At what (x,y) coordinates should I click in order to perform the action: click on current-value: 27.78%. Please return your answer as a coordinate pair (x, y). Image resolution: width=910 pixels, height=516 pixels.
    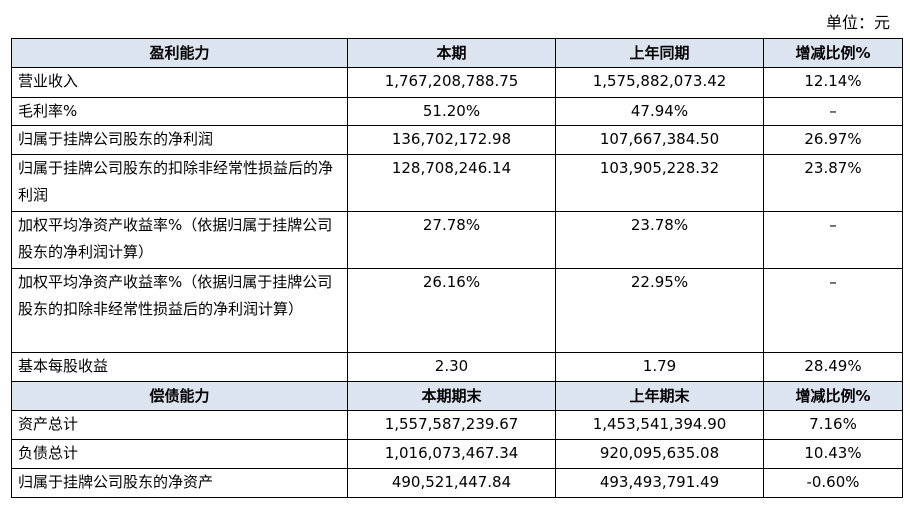
    Looking at the image, I should click on (451, 240).